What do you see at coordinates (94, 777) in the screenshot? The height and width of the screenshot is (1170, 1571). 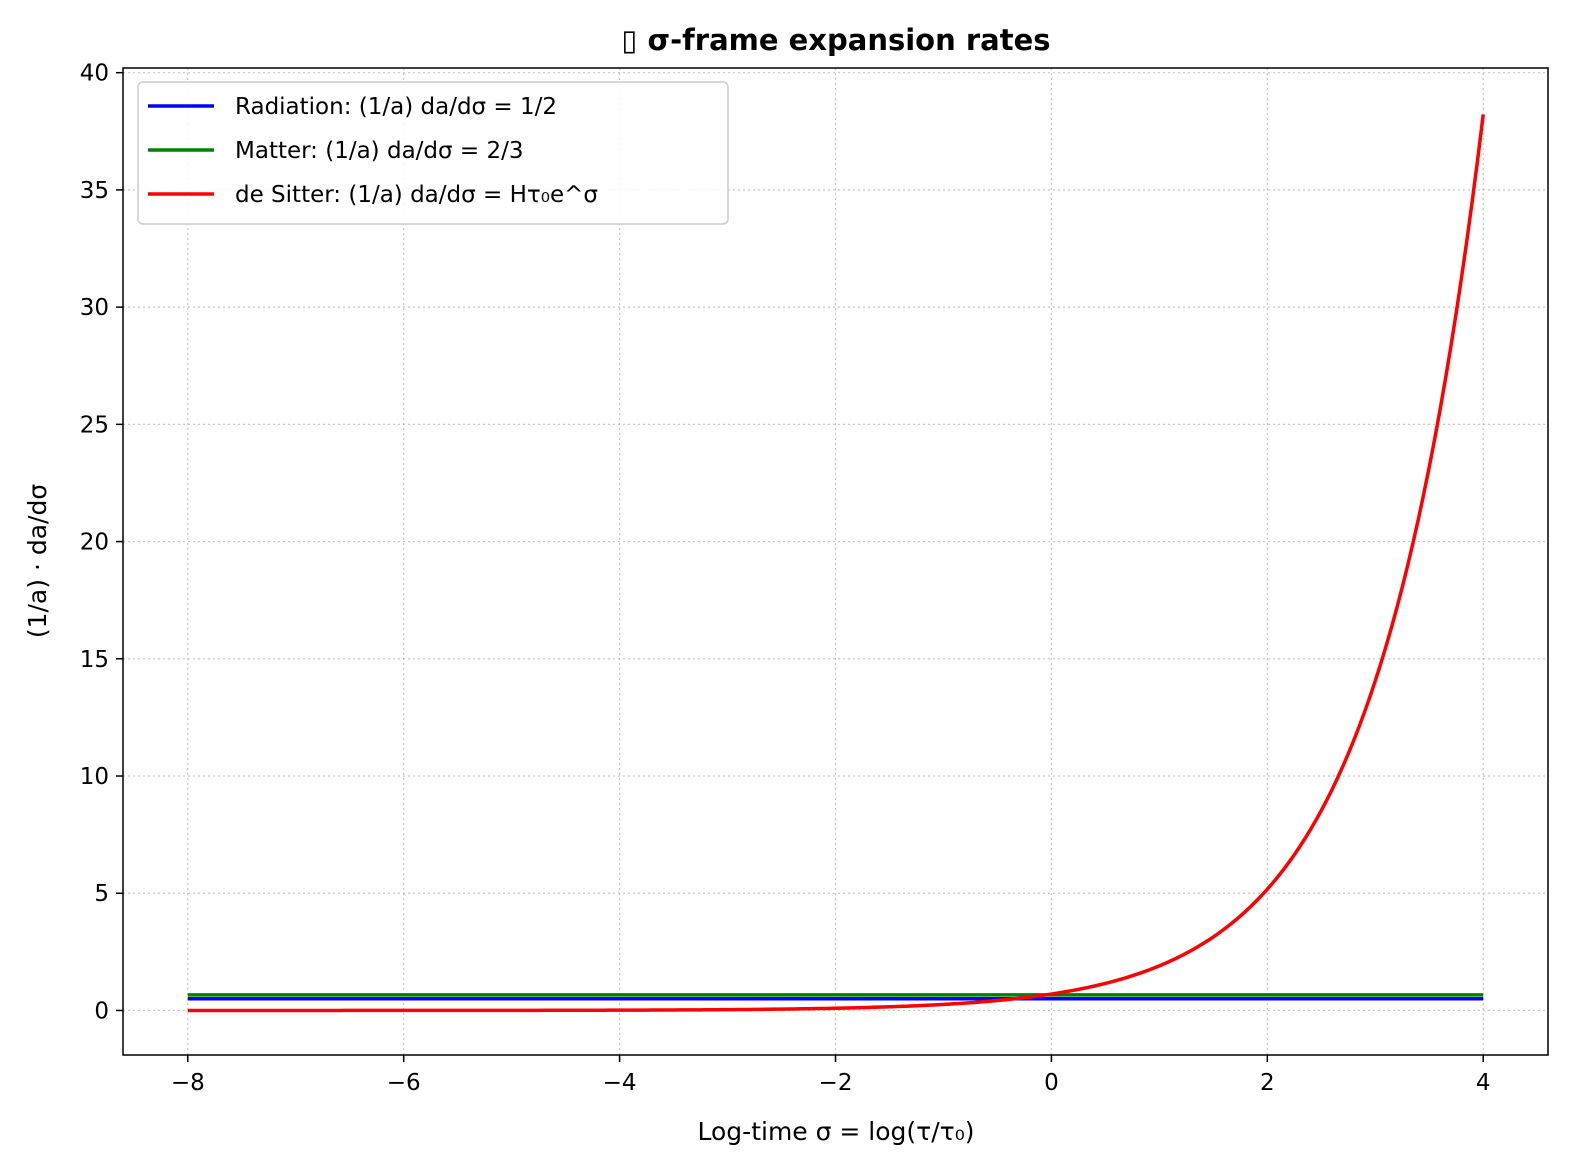 I see `y-tick-label: 10` at bounding box center [94, 777].